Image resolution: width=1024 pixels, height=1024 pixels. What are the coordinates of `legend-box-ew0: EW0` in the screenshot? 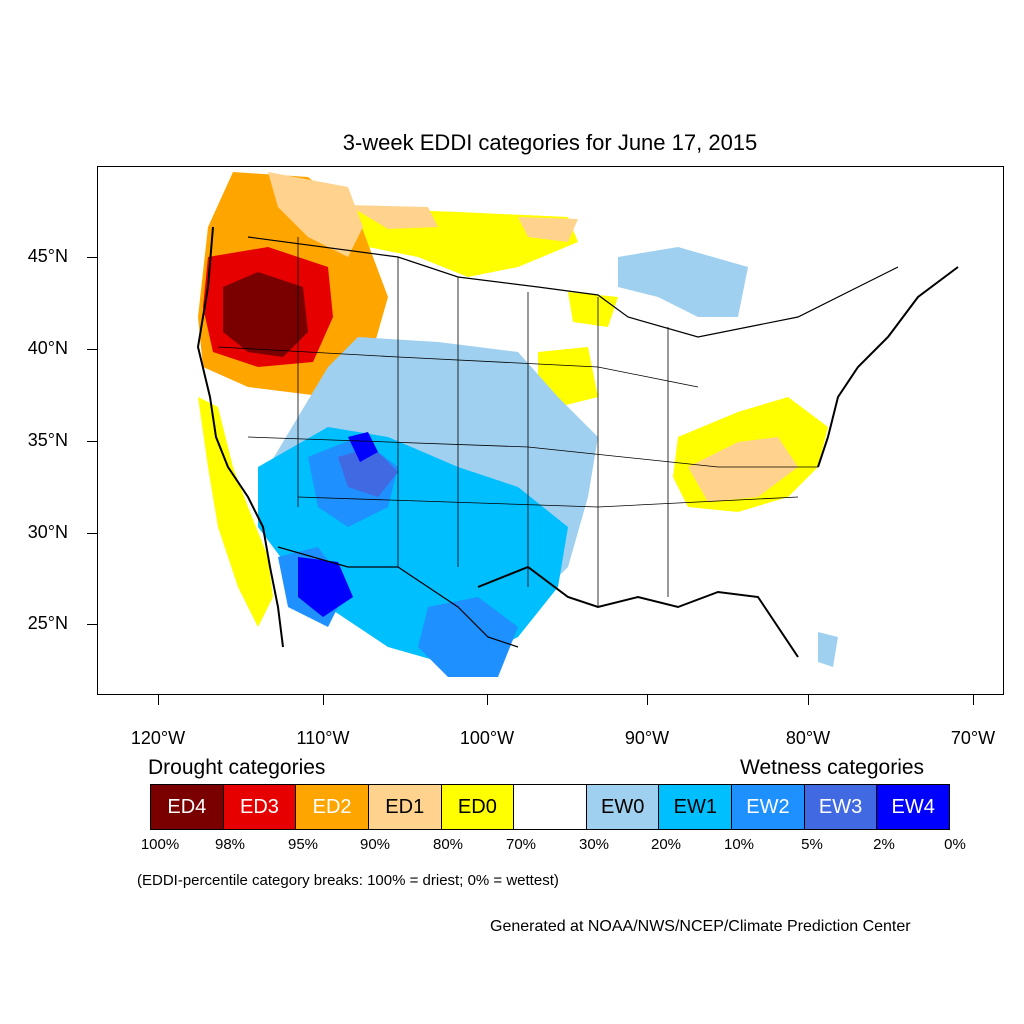 It's located at (623, 807).